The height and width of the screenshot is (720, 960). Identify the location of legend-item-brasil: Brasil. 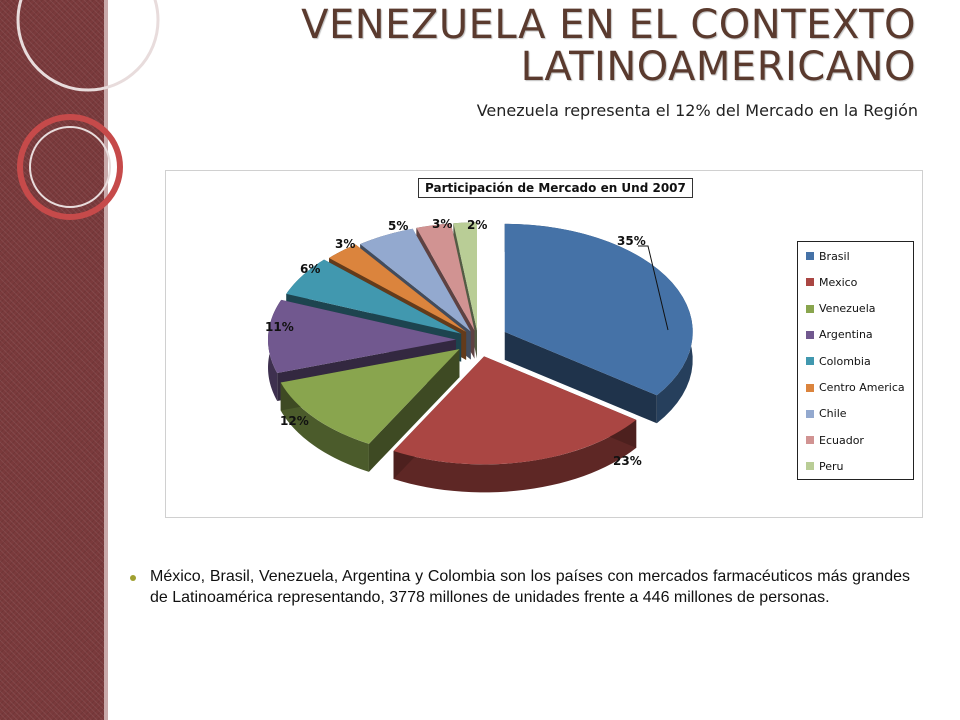
(828, 256).